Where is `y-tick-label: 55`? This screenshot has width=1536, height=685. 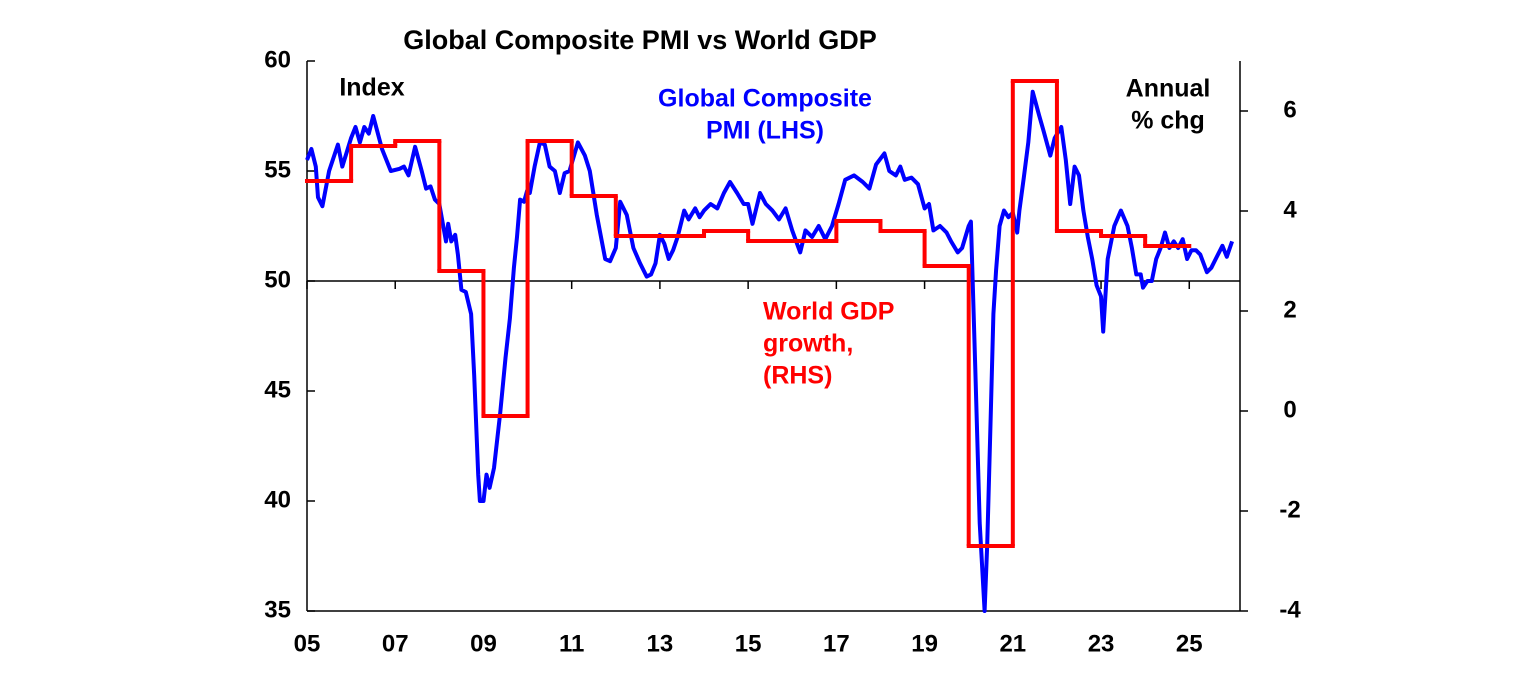
y-tick-label: 55 is located at coordinates (277, 169).